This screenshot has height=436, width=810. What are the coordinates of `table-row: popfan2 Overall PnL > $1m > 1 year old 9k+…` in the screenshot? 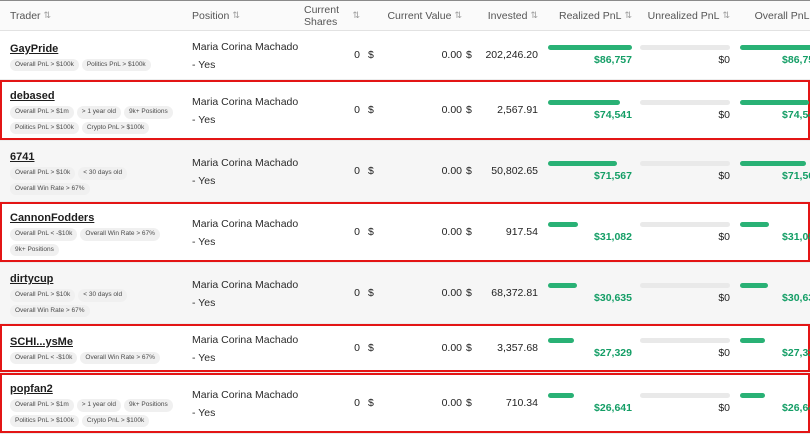 It's located at (405, 403).